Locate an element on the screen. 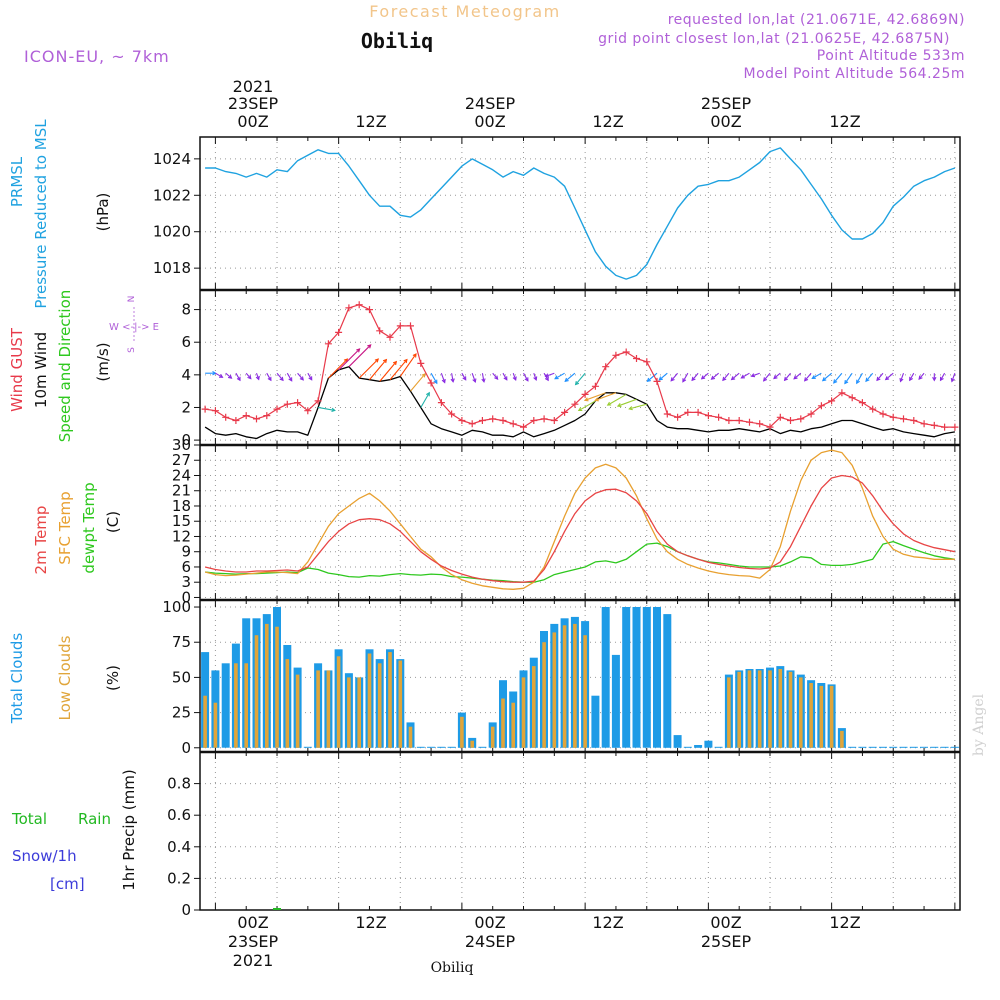 The image size is (1000, 1000). point-altitude: Point Altitude 533m is located at coordinates (891, 56).